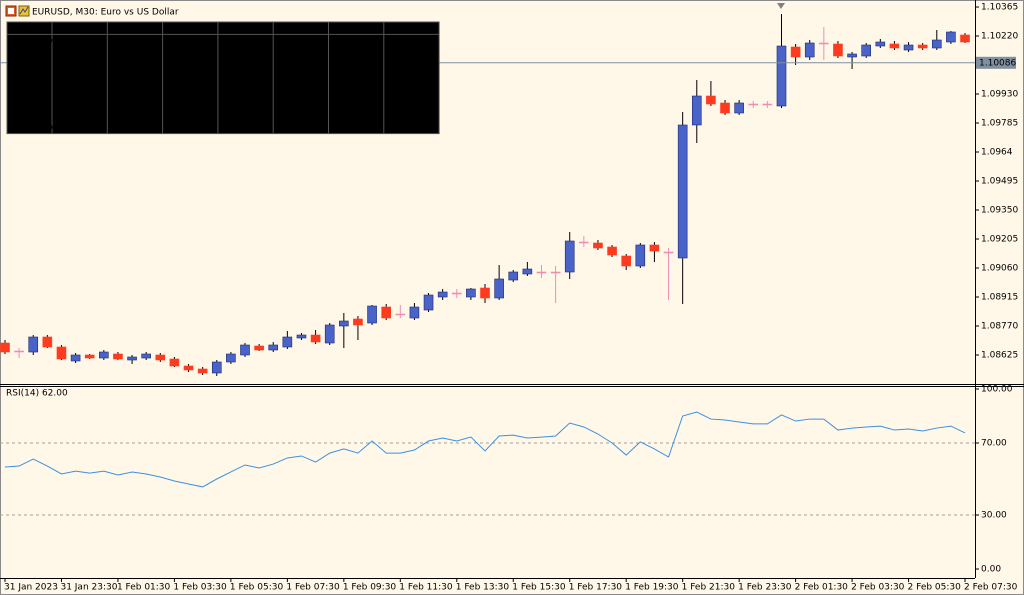 Image resolution: width=1024 pixels, height=595 pixels. Describe the element at coordinates (200, 588) in the screenshot. I see `x-tick-label: 1 Feb 03:30` at that location.